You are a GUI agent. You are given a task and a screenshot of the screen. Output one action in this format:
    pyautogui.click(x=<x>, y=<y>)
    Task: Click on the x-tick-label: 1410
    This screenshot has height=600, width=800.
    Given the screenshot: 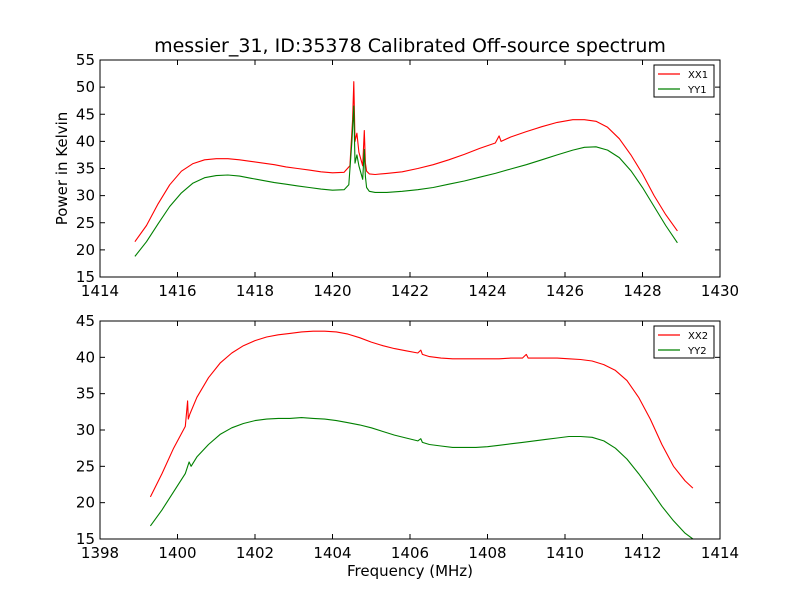 What is the action you would take?
    pyautogui.click(x=565, y=553)
    